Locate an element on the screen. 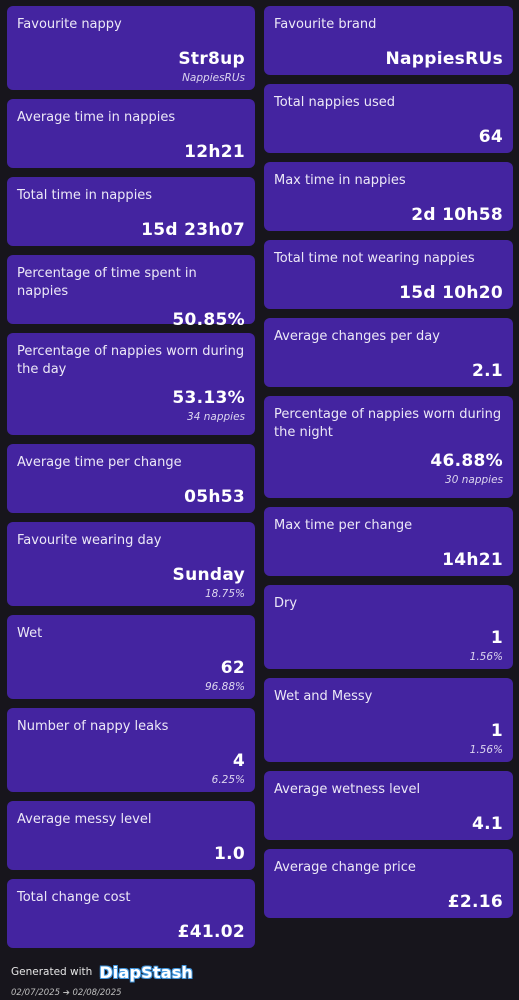 The height and width of the screenshot is (1000, 519). stat-subvalue: NappiesRUs is located at coordinates (213, 78).